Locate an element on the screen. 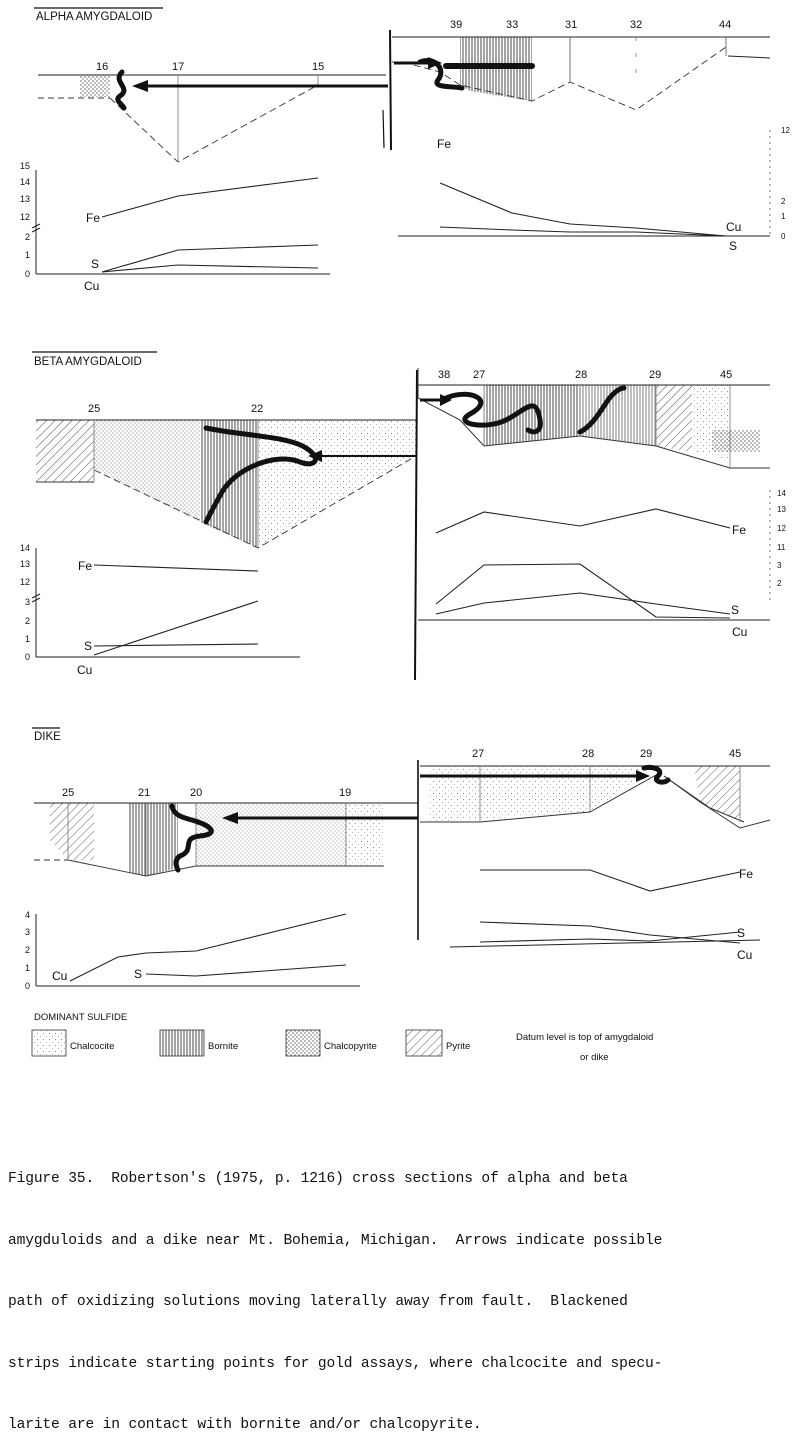 Image resolution: width=800 pixels, height=1456 pixels. beta-fault-line is located at coordinates (416, 525).